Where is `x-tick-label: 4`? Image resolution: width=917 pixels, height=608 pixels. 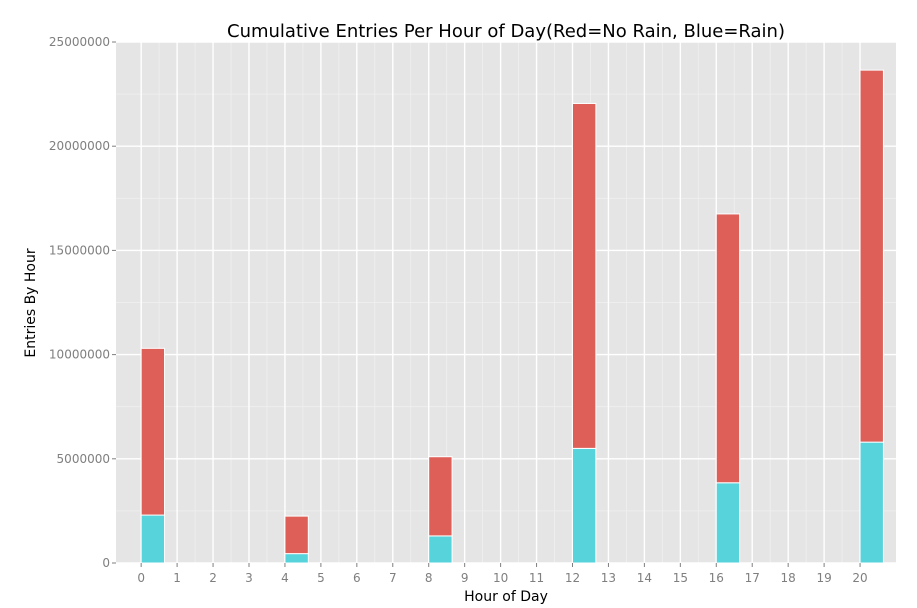
x-tick-label: 4 is located at coordinates (285, 578).